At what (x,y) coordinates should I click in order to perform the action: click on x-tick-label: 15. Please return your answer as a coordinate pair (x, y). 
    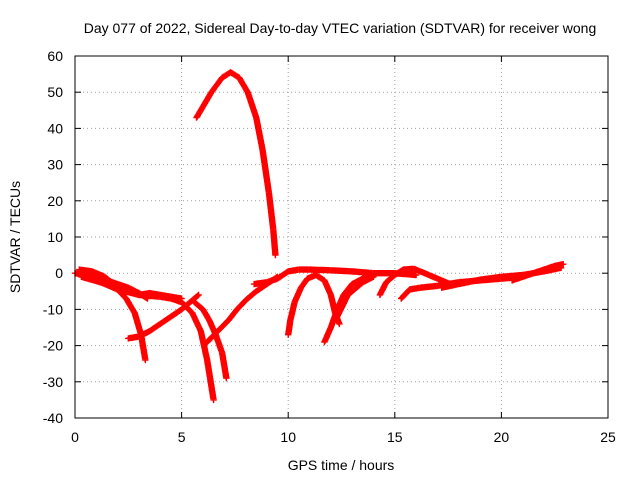
    Looking at the image, I should click on (395, 437).